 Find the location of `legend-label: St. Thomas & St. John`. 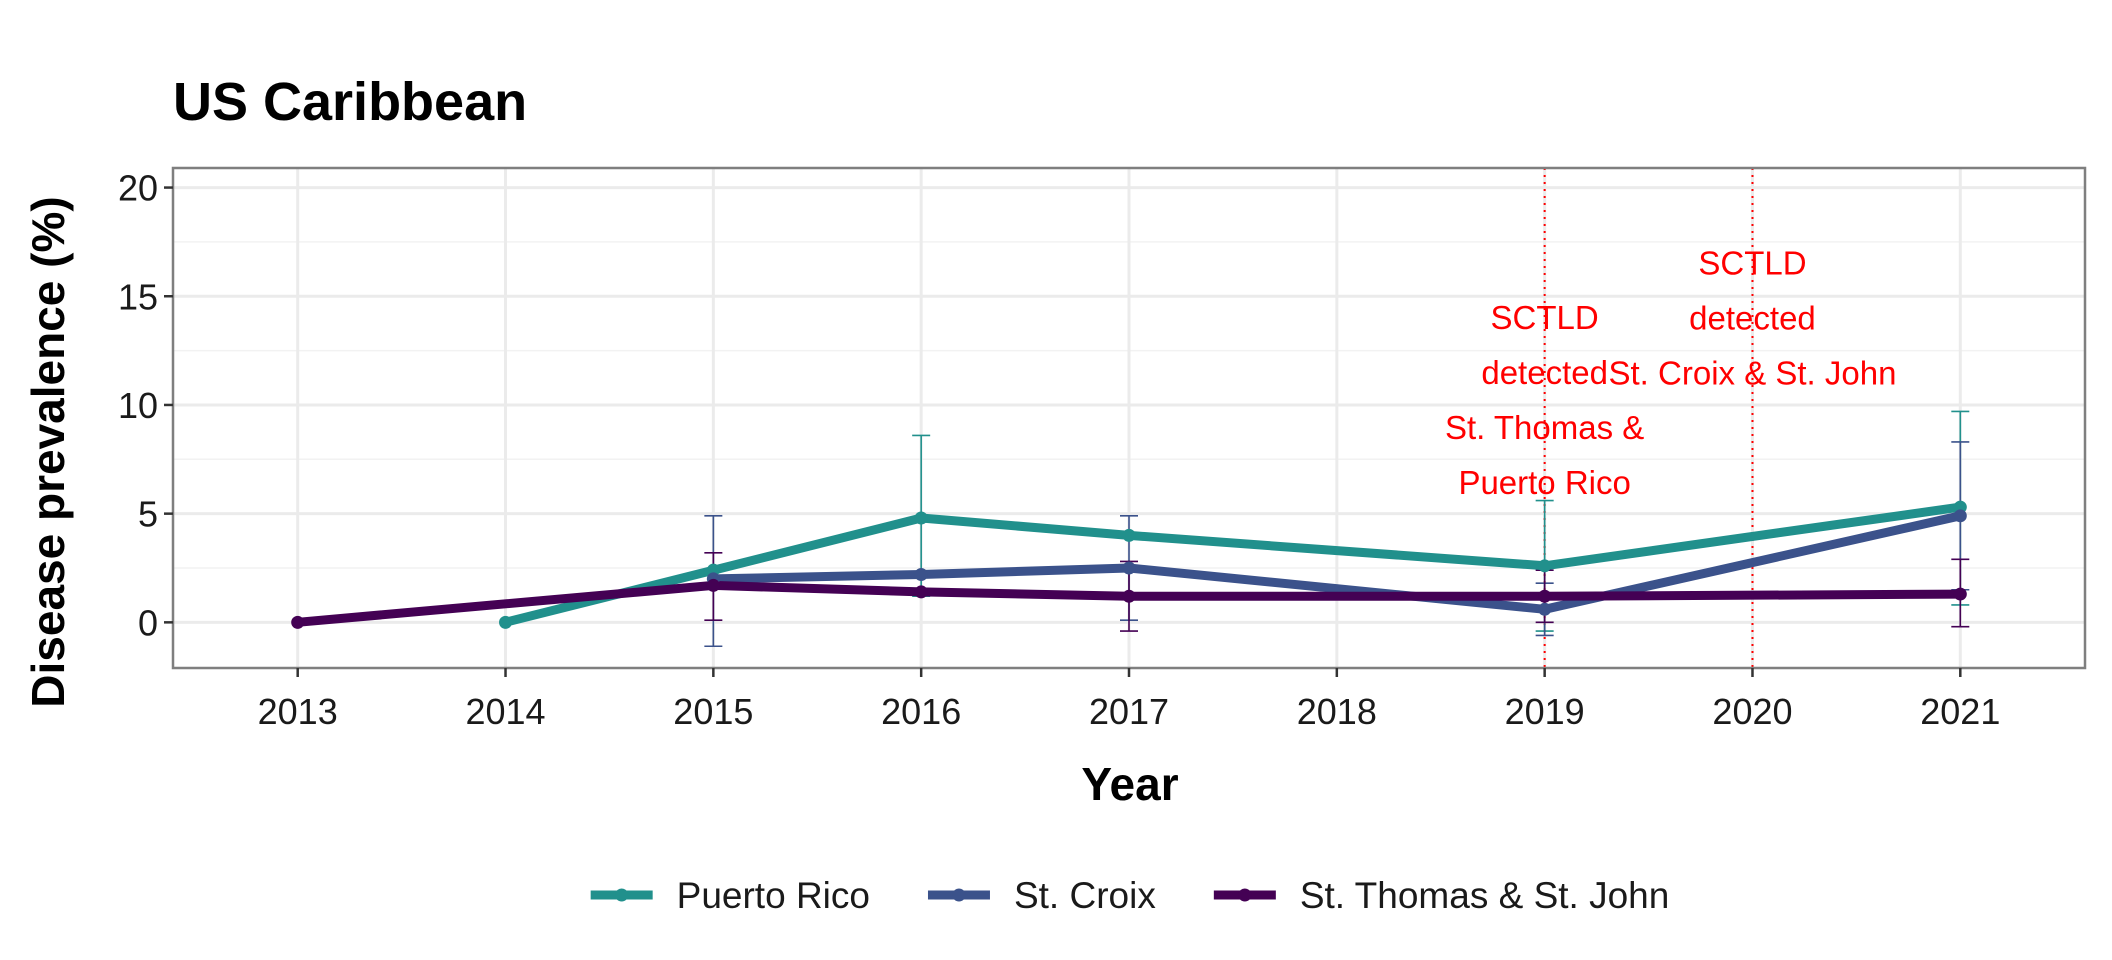

legend-label: St. Thomas & St. John is located at coordinates (1485, 895).